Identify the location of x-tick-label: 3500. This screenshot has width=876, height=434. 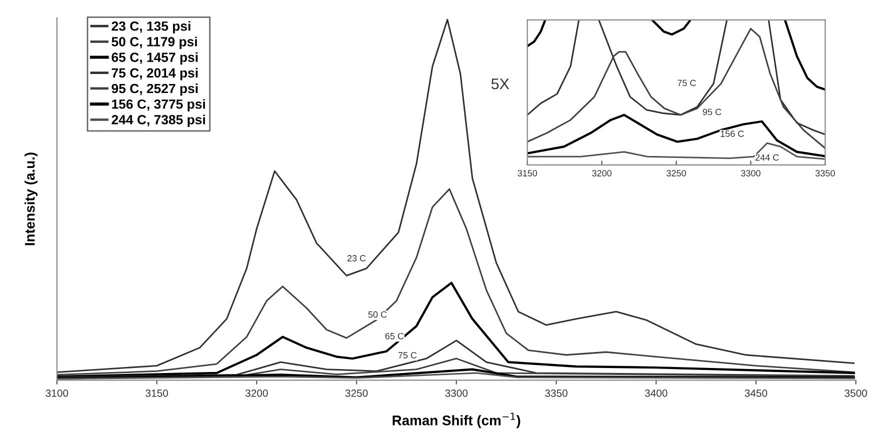
(856, 393).